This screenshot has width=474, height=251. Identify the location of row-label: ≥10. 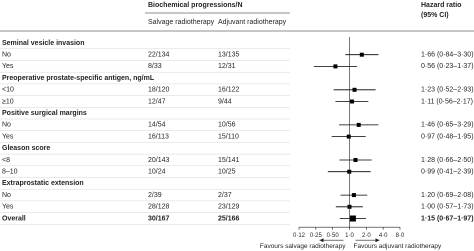
(8, 101).